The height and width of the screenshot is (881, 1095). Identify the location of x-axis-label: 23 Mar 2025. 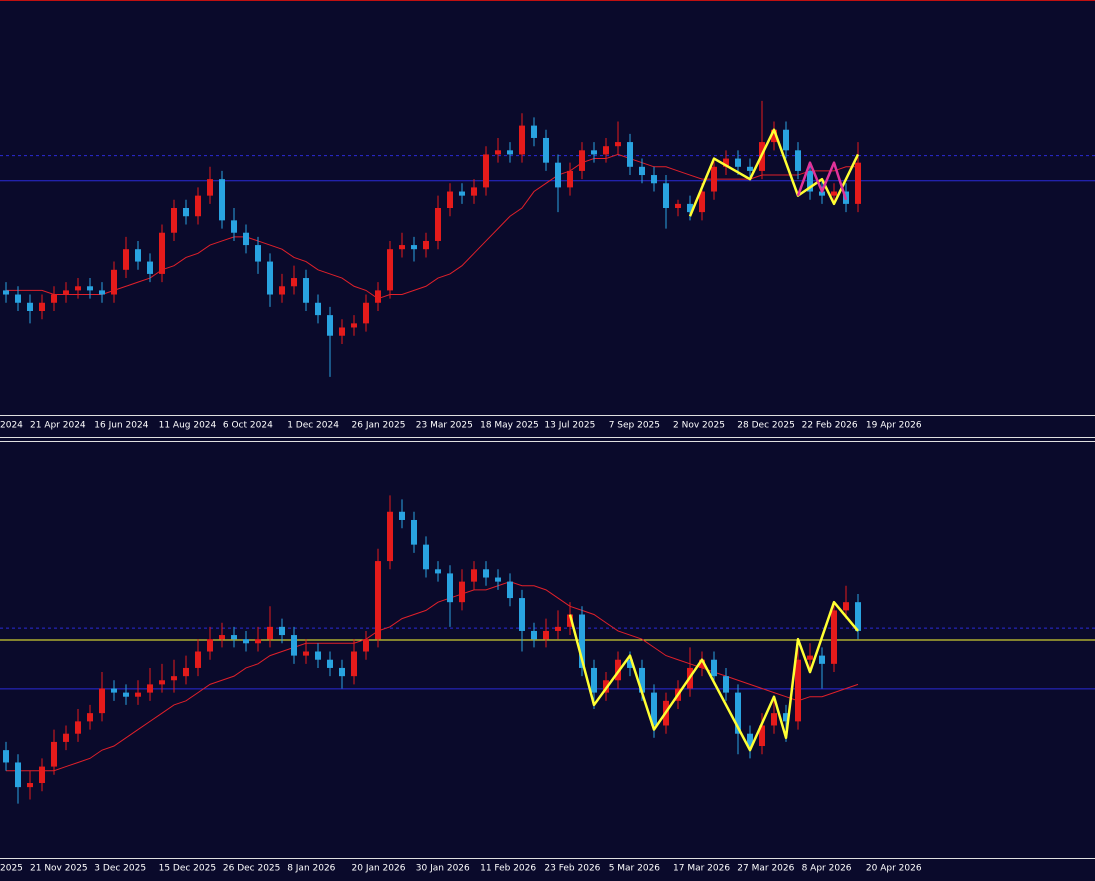
(444, 426).